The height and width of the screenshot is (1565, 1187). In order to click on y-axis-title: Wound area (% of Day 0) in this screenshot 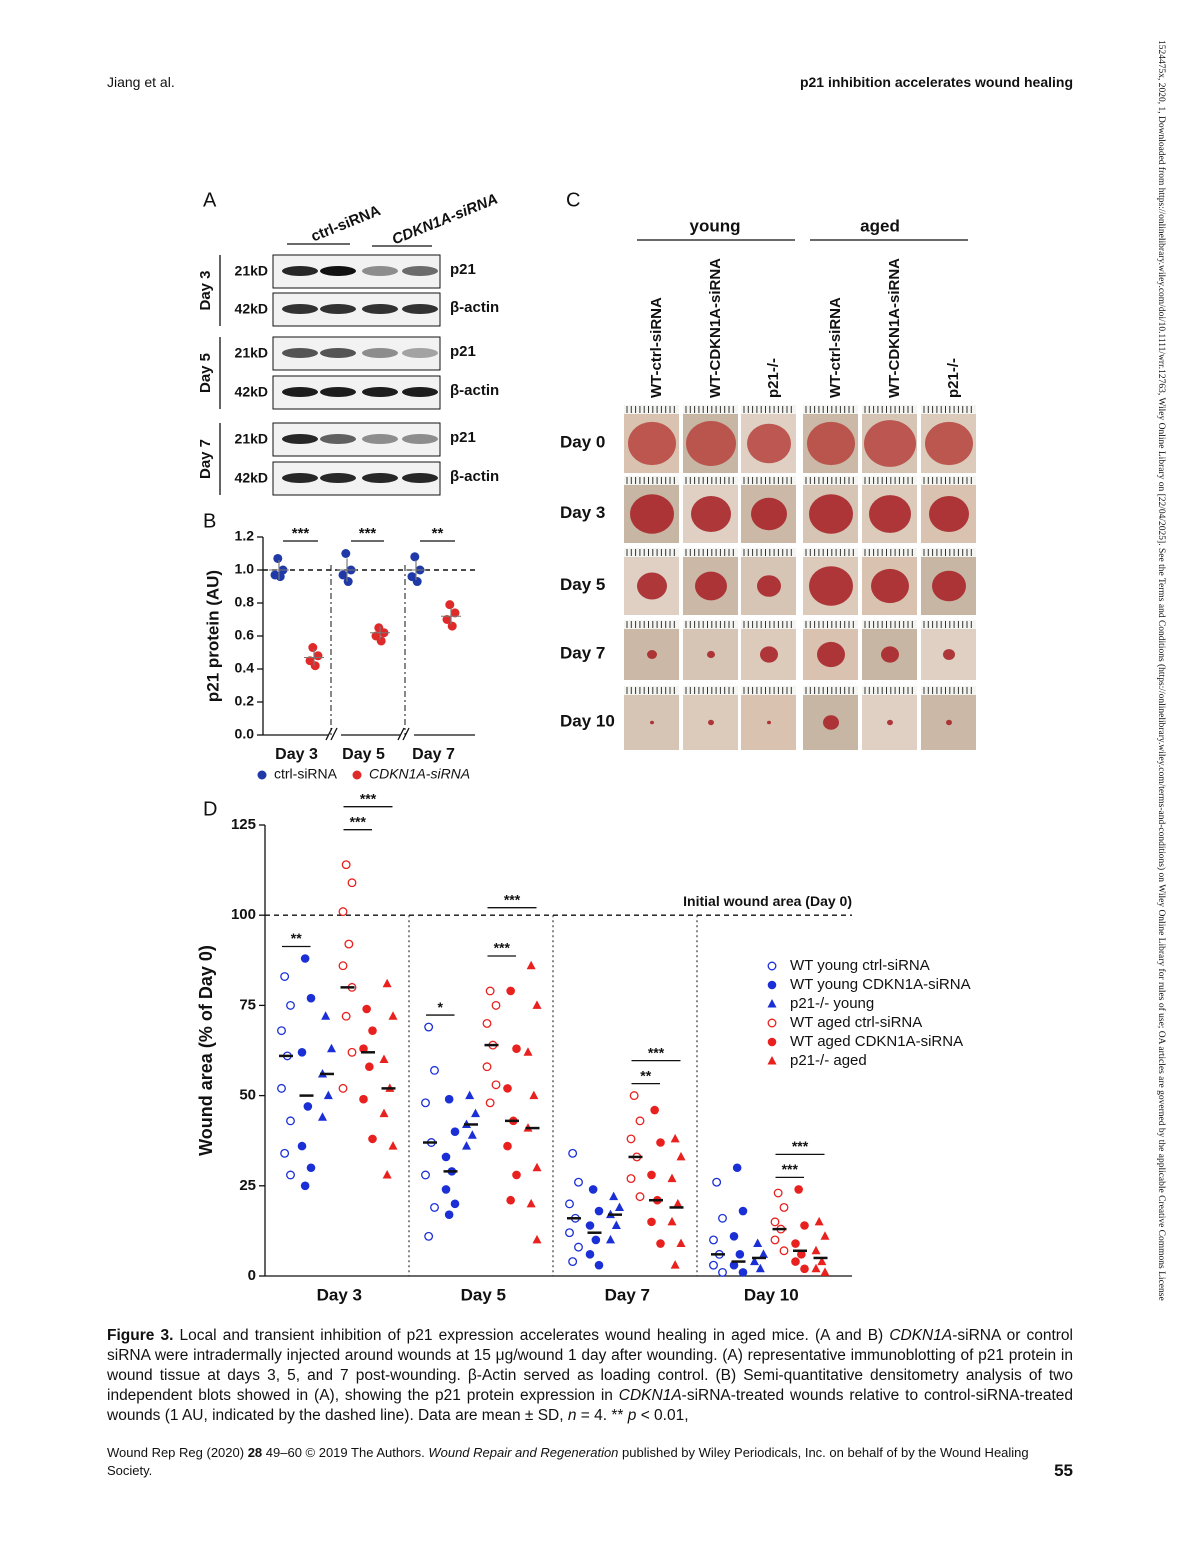, I will do `click(206, 1050)`.